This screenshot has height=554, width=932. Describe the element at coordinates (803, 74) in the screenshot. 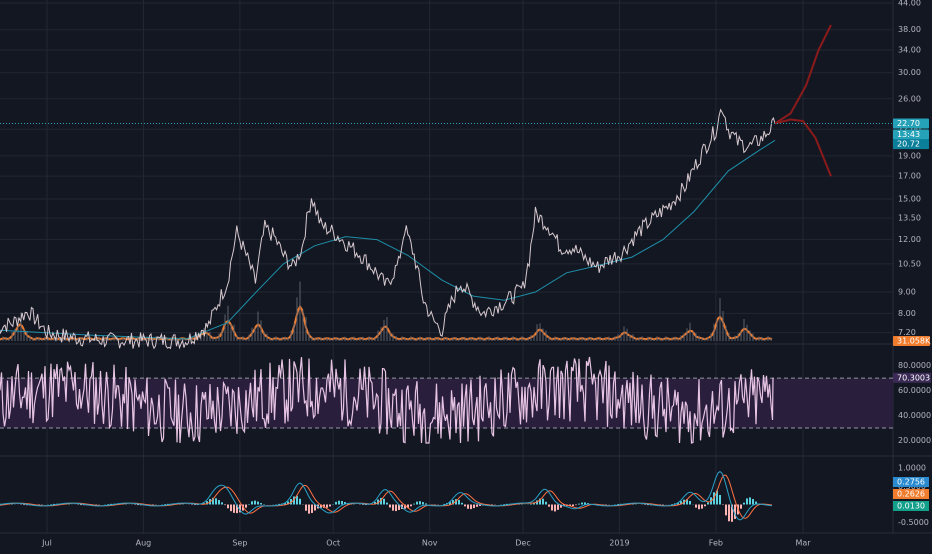

I see `projection-up-curve` at that location.